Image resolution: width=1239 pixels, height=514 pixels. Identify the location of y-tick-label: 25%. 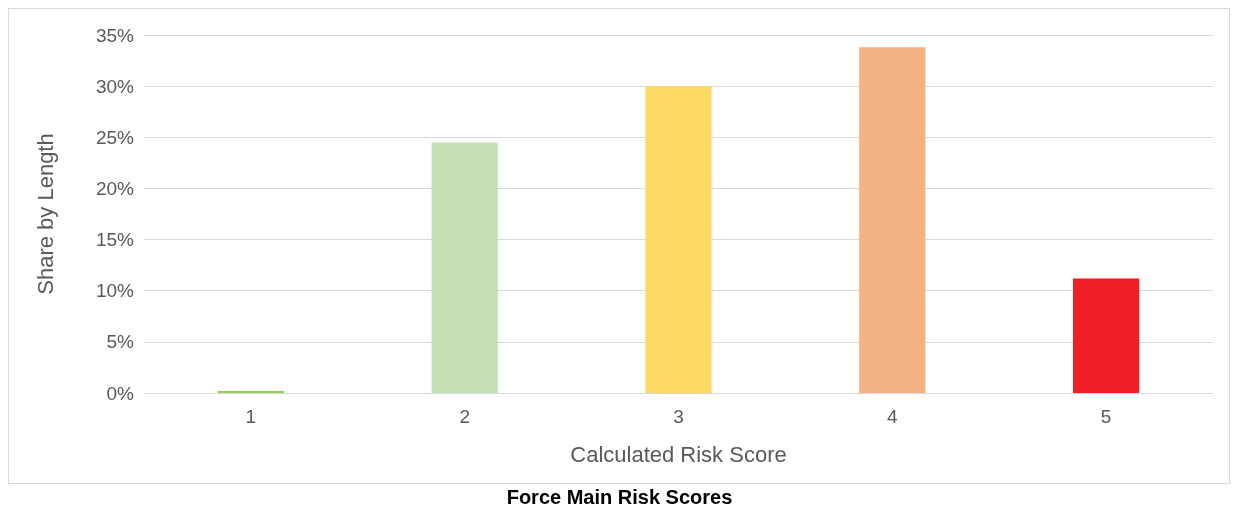
(115, 137).